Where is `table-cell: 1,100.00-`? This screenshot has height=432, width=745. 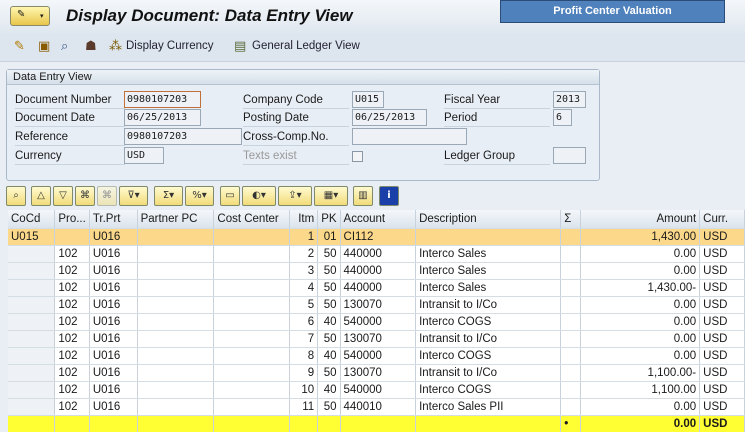 table-cell: 1,100.00- is located at coordinates (640, 373).